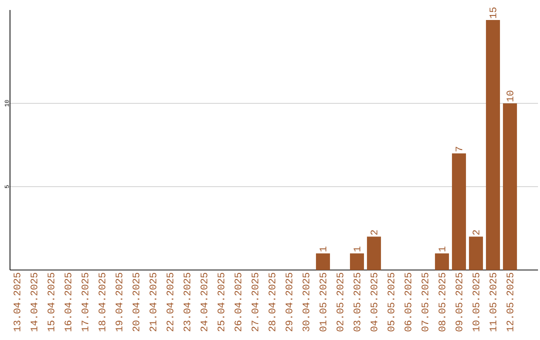  I want to click on x-tick-label: 30.04.2025, so click(306, 302).